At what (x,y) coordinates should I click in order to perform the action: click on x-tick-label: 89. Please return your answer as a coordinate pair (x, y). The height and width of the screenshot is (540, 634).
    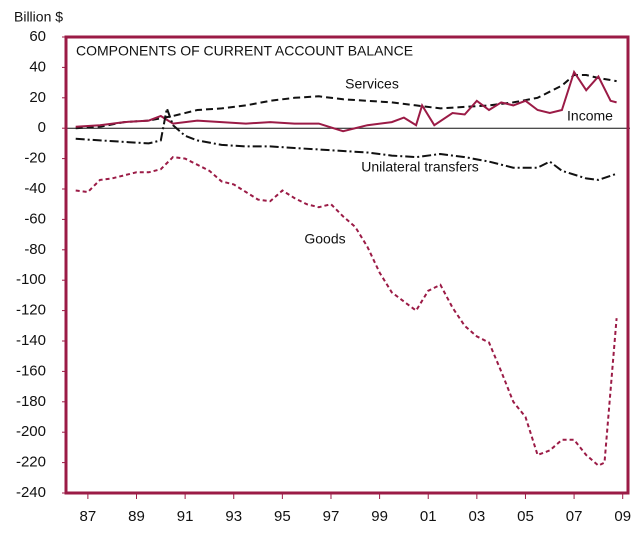
    Looking at the image, I should click on (136, 516).